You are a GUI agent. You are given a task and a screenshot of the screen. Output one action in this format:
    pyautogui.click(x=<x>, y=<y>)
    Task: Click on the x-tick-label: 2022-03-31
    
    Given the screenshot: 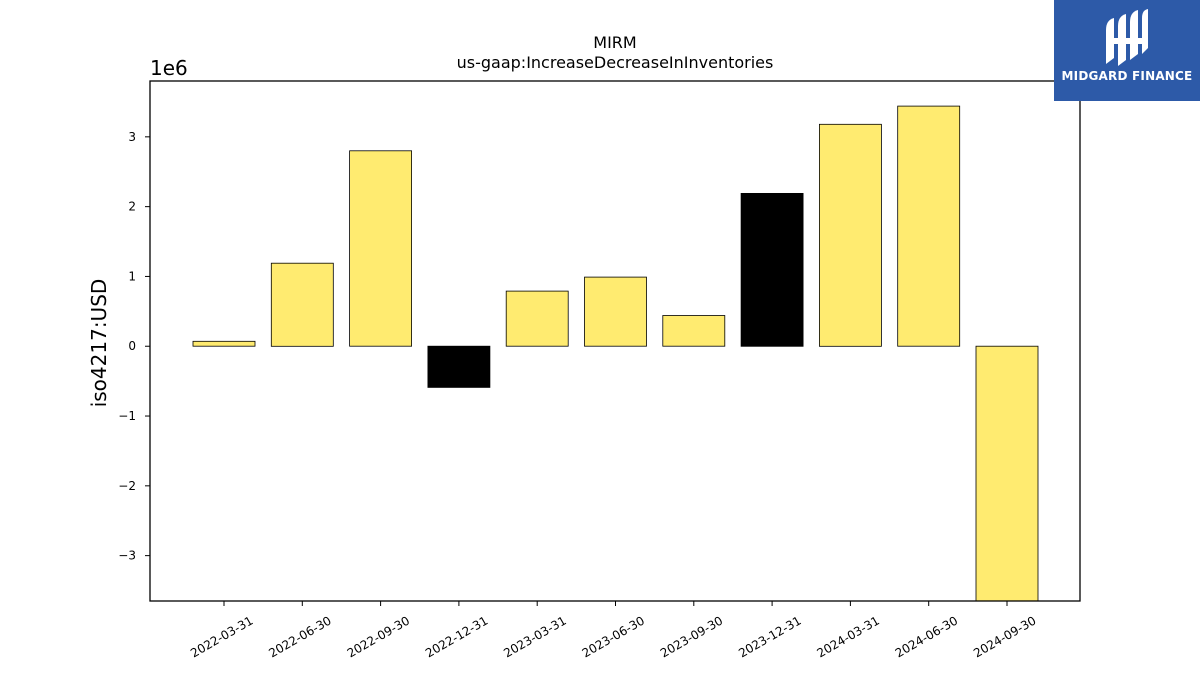 What is the action you would take?
    pyautogui.click(x=221, y=636)
    